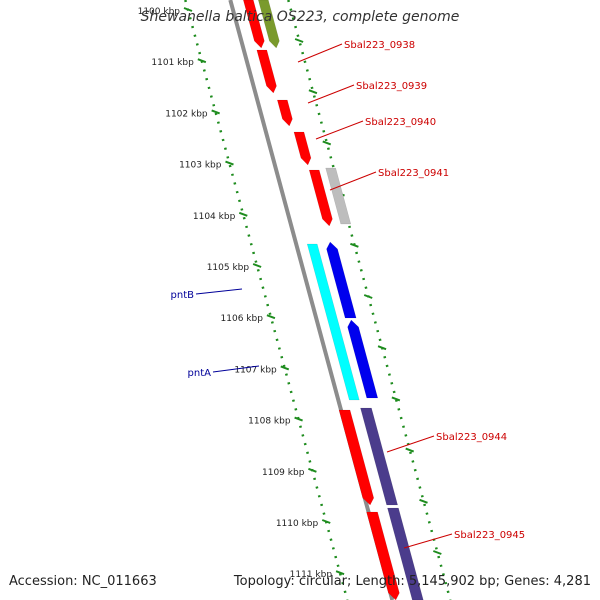 This screenshot has width=600, height=600. Describe the element at coordinates (471, 437) in the screenshot. I see `gene-label: Sbal223_0944` at that location.